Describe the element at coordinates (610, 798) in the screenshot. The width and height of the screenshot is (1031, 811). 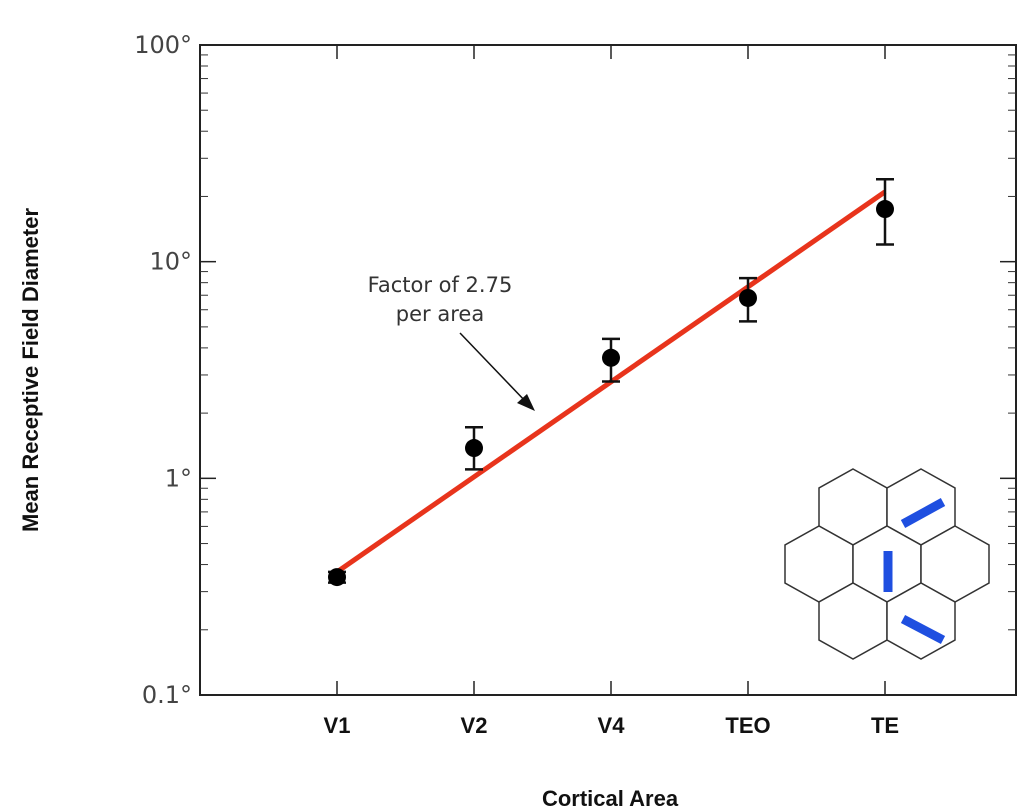
I see `x-axis-title: Cortical Area` at that location.